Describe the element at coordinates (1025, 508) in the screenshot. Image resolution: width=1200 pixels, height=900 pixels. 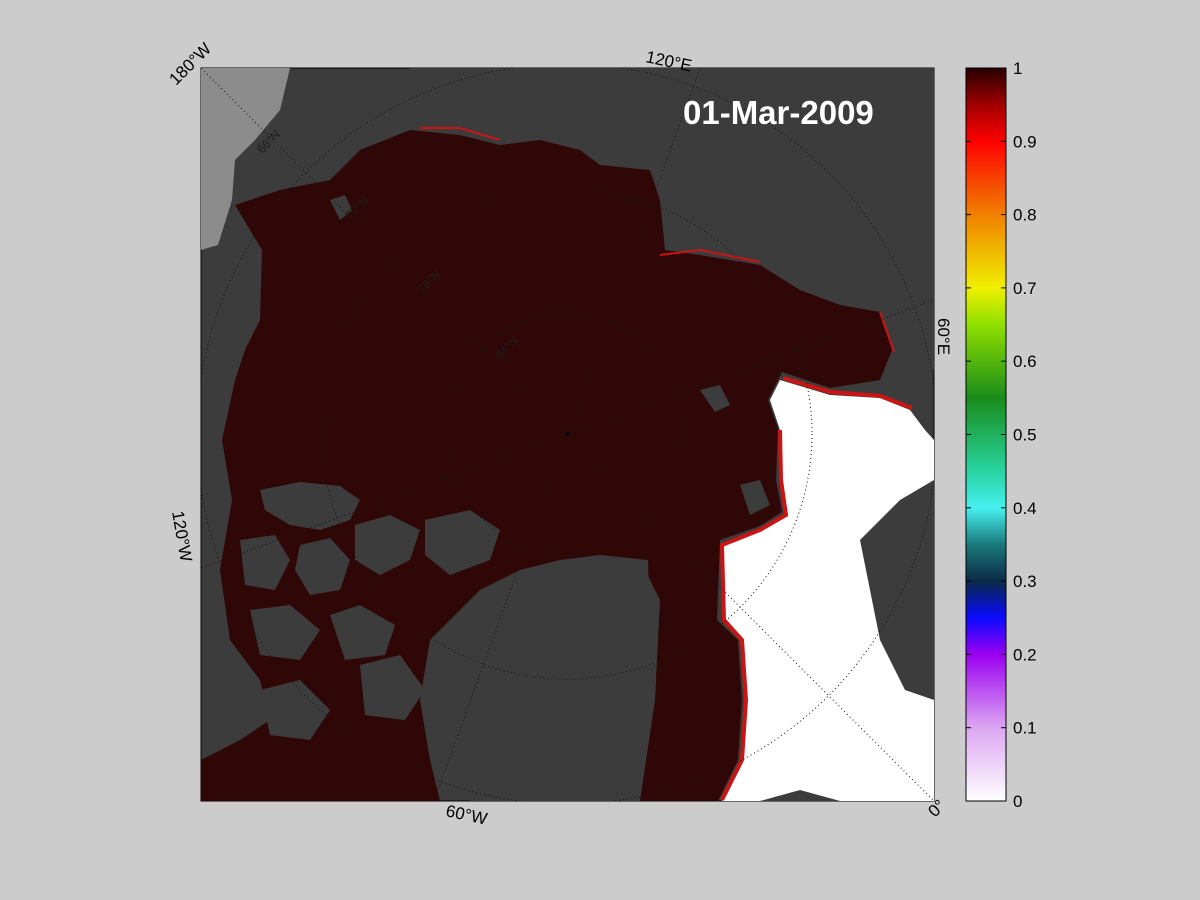
I see `colorbar-tick-label: 0.4` at that location.